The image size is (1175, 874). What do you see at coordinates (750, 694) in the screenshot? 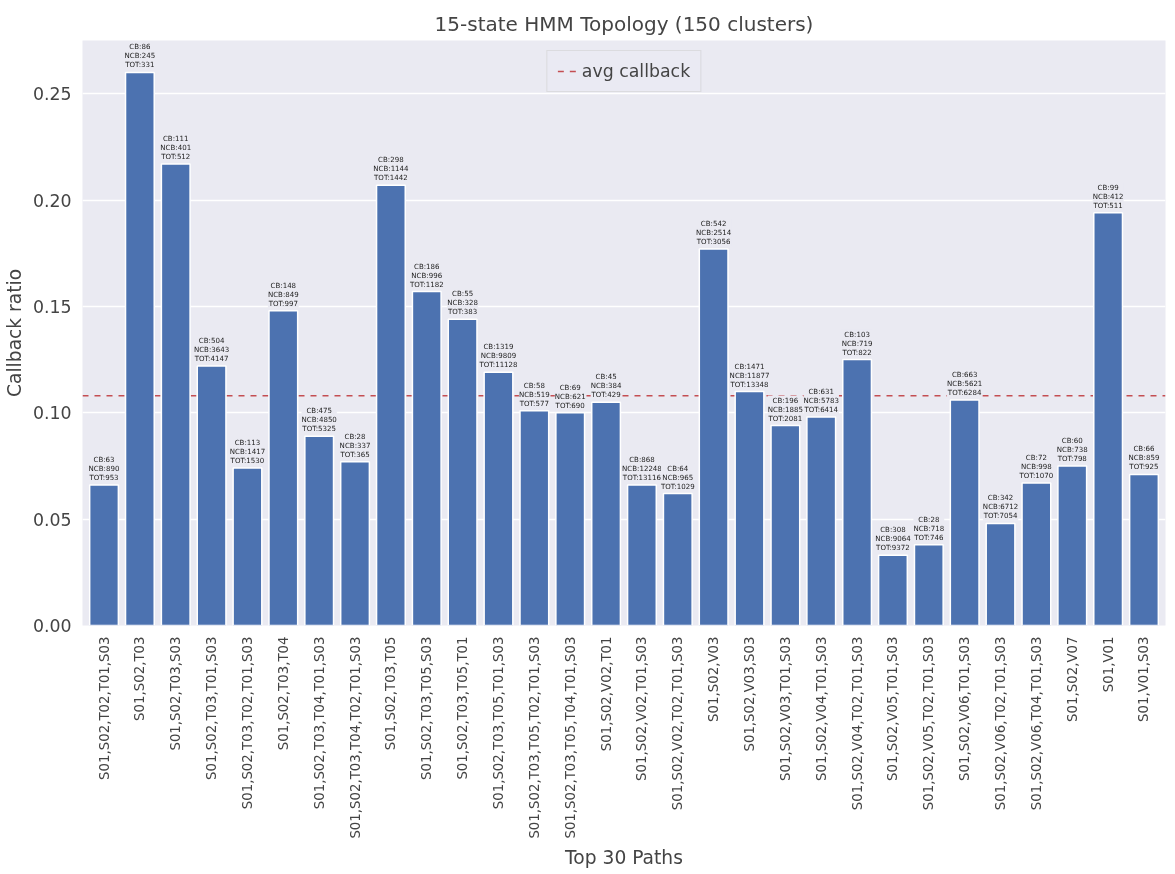
I see `x-tick-label: S01,S02,V03,S03` at bounding box center [750, 694].